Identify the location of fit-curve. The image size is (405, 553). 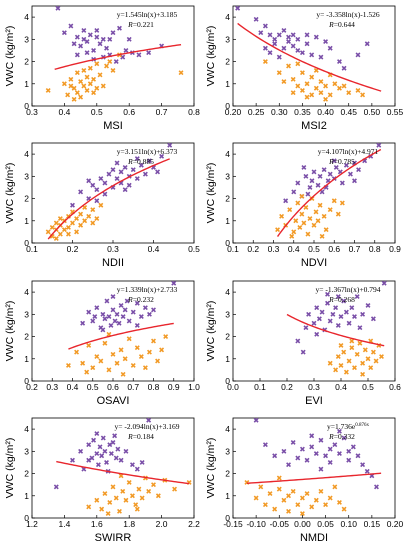
(108, 199).